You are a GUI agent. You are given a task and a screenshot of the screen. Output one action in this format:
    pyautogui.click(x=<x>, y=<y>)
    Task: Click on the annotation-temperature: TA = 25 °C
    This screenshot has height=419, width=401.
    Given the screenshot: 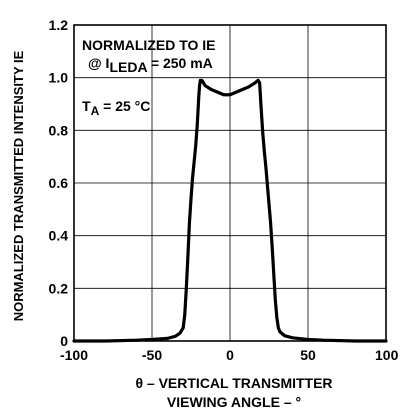 What is the action you would take?
    pyautogui.click(x=116, y=108)
    